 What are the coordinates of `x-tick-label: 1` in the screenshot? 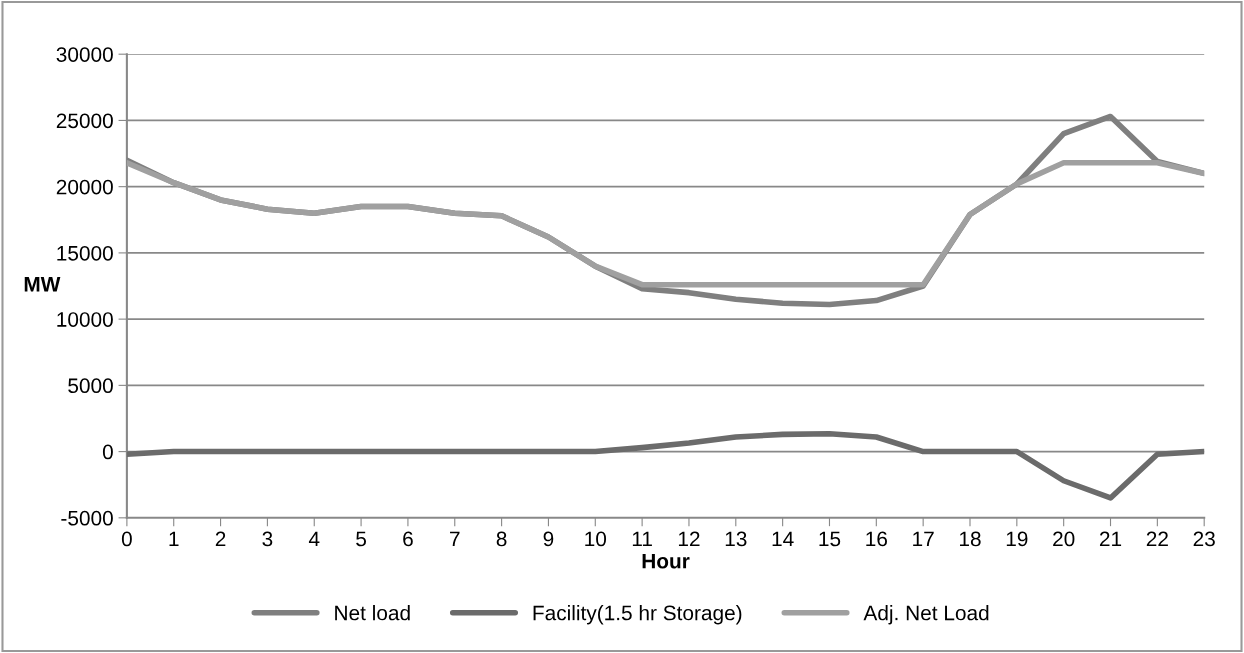 It's located at (174, 539).